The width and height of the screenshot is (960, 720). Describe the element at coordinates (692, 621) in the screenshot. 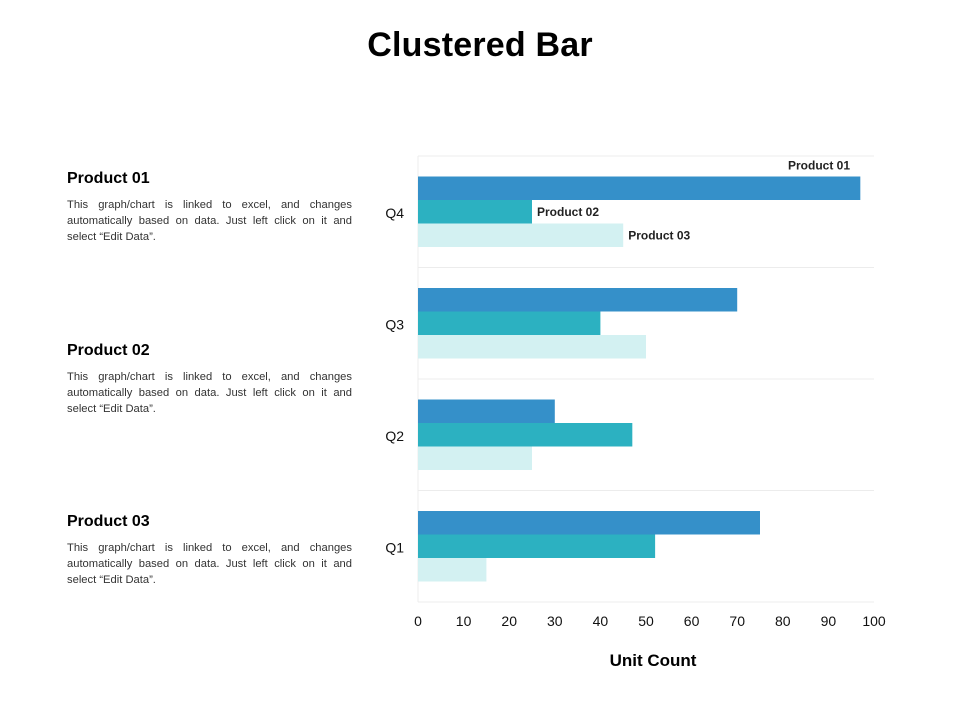

I see `x-tick-label: 60` at that location.